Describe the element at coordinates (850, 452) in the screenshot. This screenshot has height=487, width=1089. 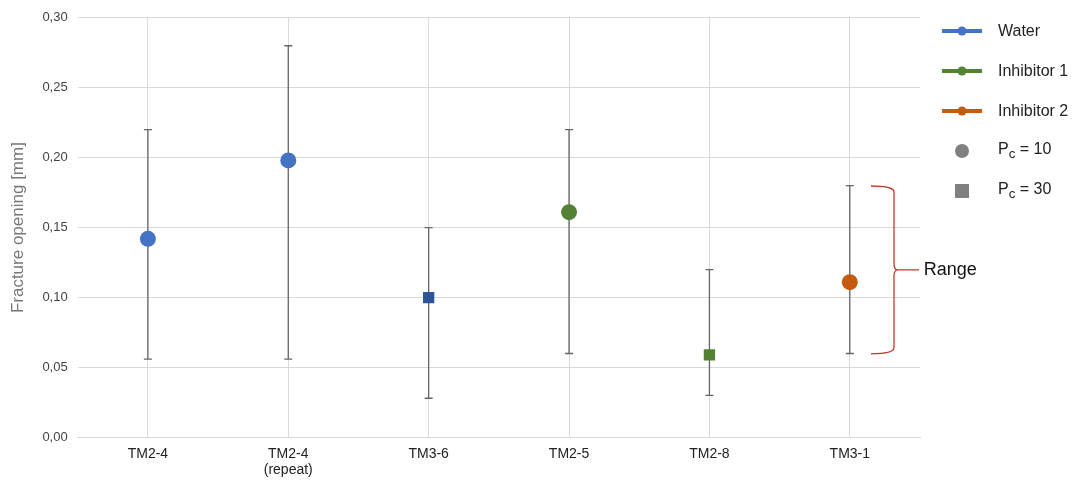
I see `x-tick-label: TM3-1` at that location.